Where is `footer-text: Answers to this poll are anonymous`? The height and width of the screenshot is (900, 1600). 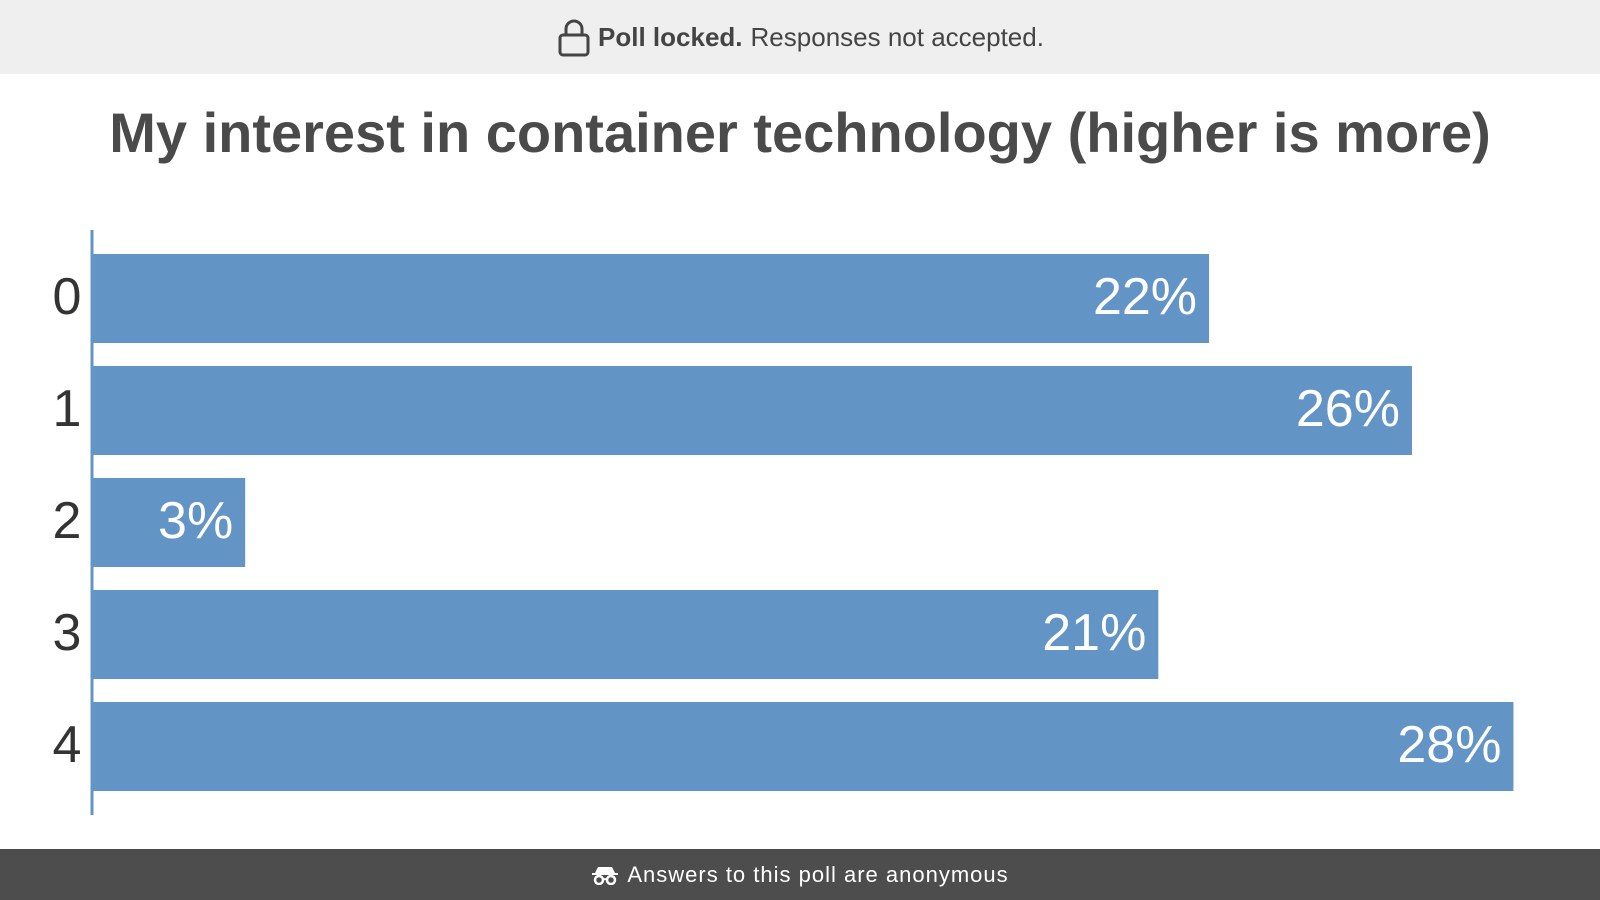
footer-text: Answers to this poll are anonymous is located at coordinates (818, 874).